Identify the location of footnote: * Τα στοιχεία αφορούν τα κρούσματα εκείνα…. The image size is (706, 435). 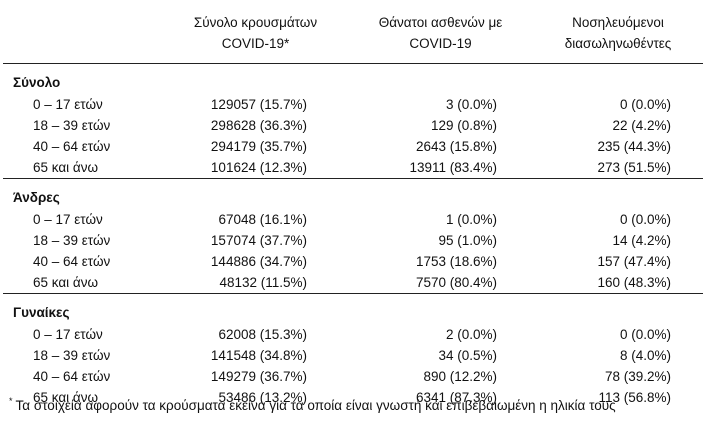
(354, 404).